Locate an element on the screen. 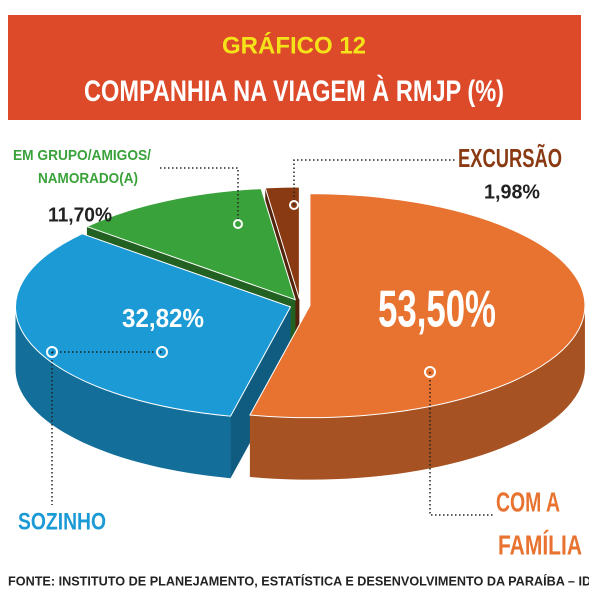 The width and height of the screenshot is (589, 593). category-label: EXCURSÃO is located at coordinates (510, 158).